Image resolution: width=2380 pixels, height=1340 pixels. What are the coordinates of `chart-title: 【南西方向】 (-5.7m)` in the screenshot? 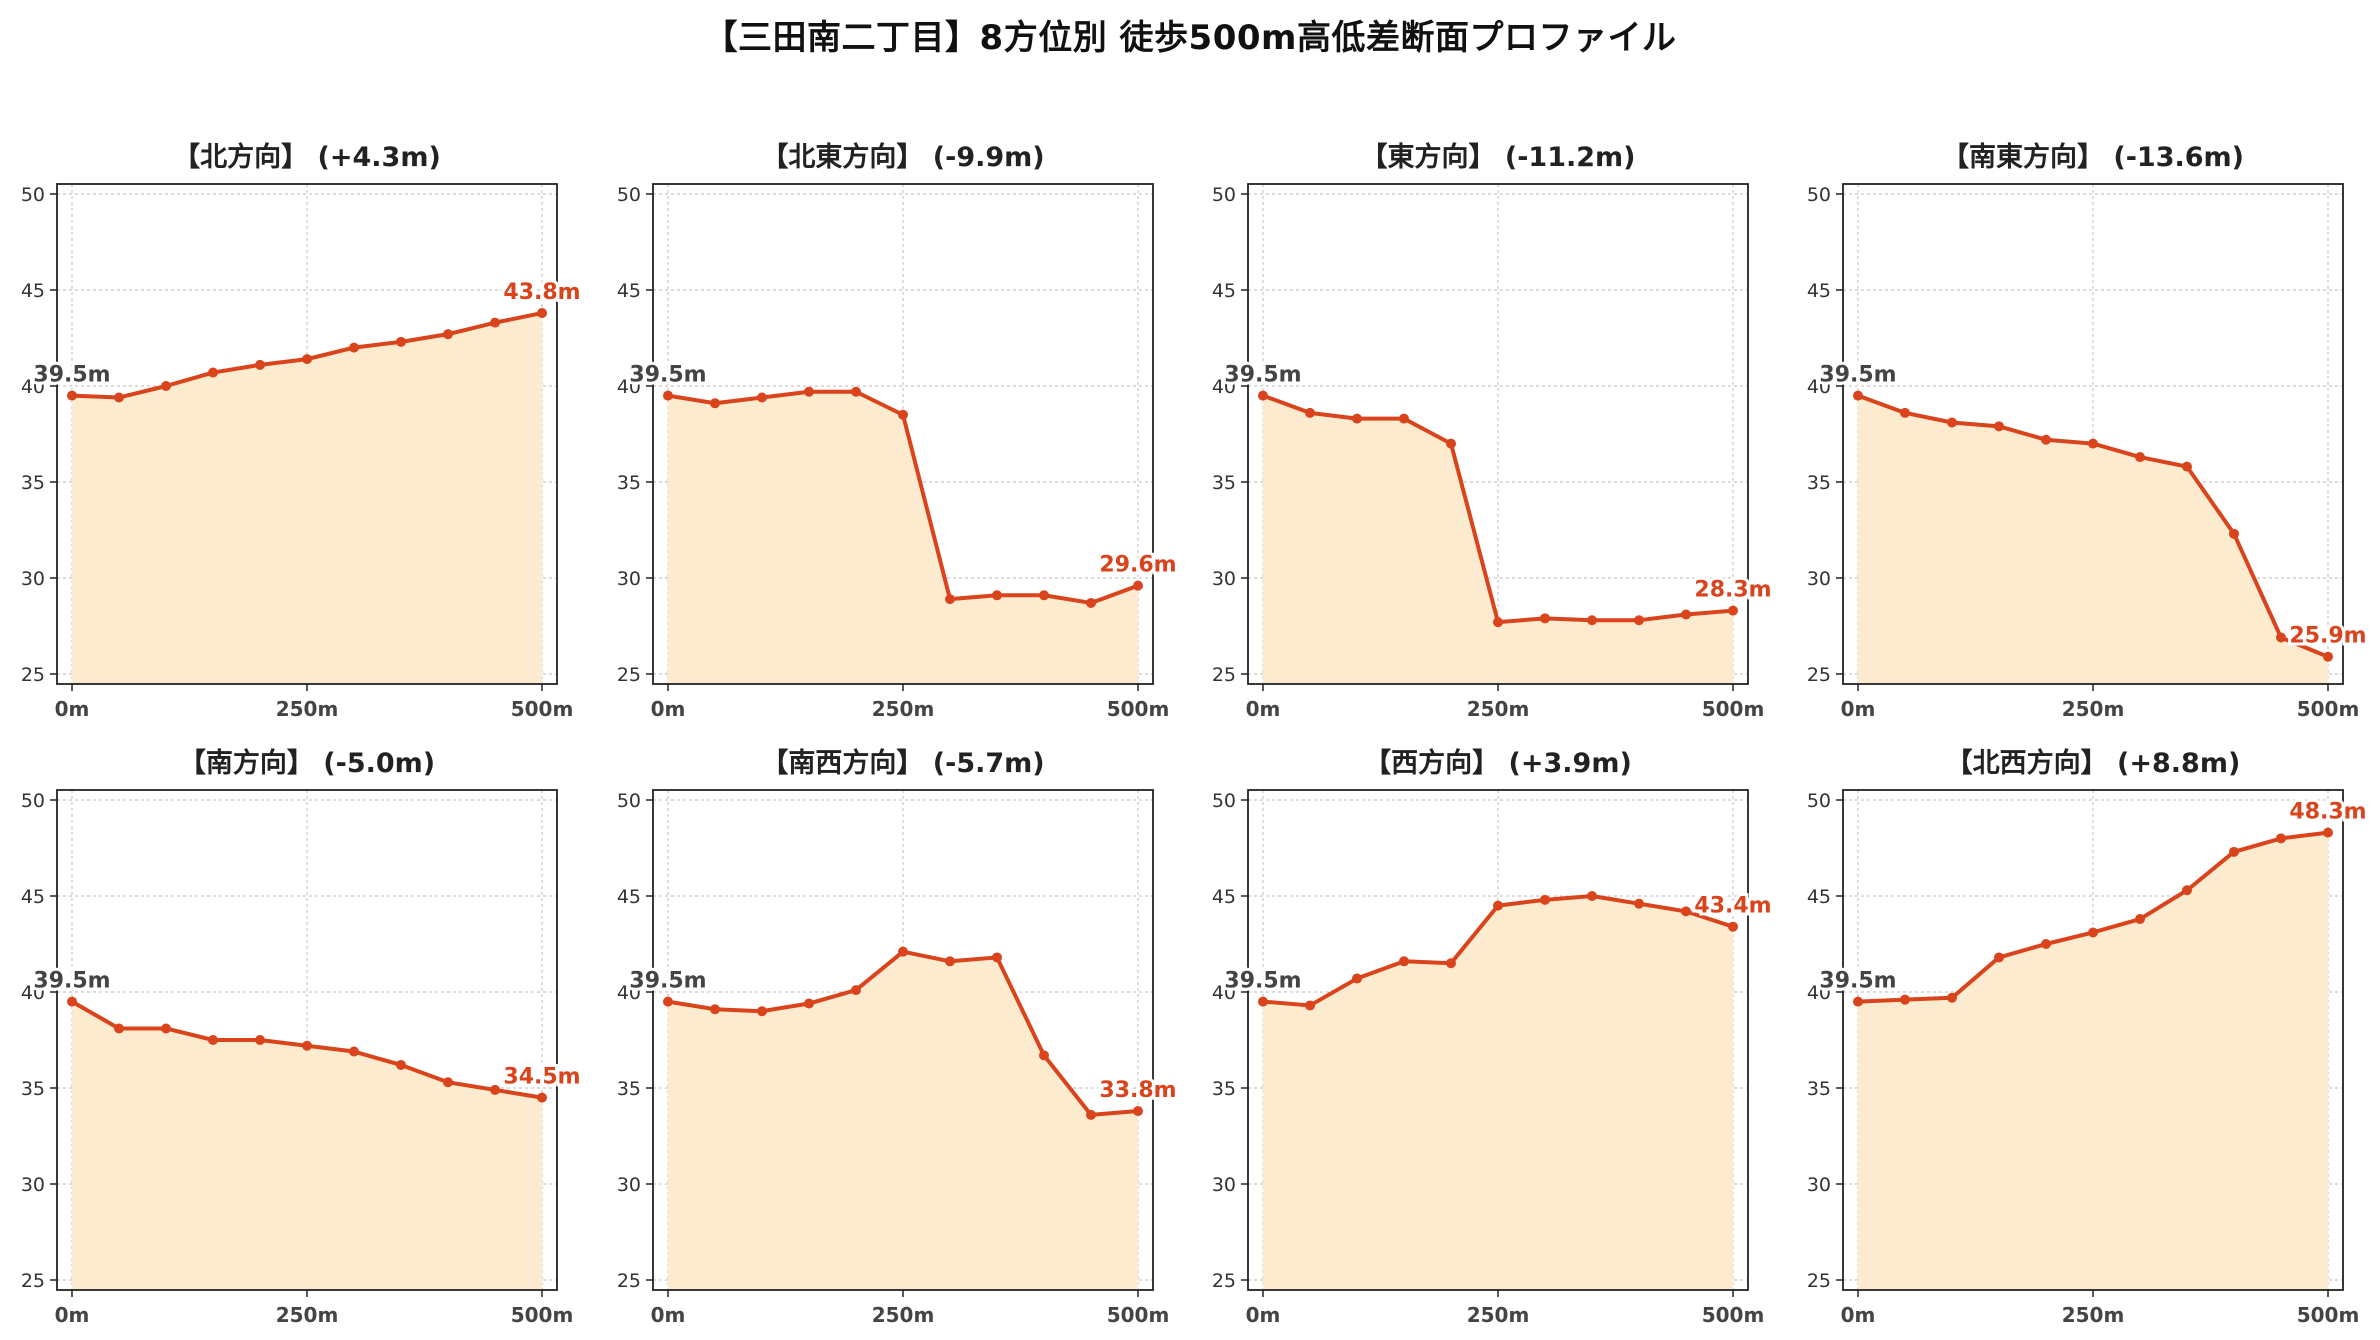 It's located at (902, 763).